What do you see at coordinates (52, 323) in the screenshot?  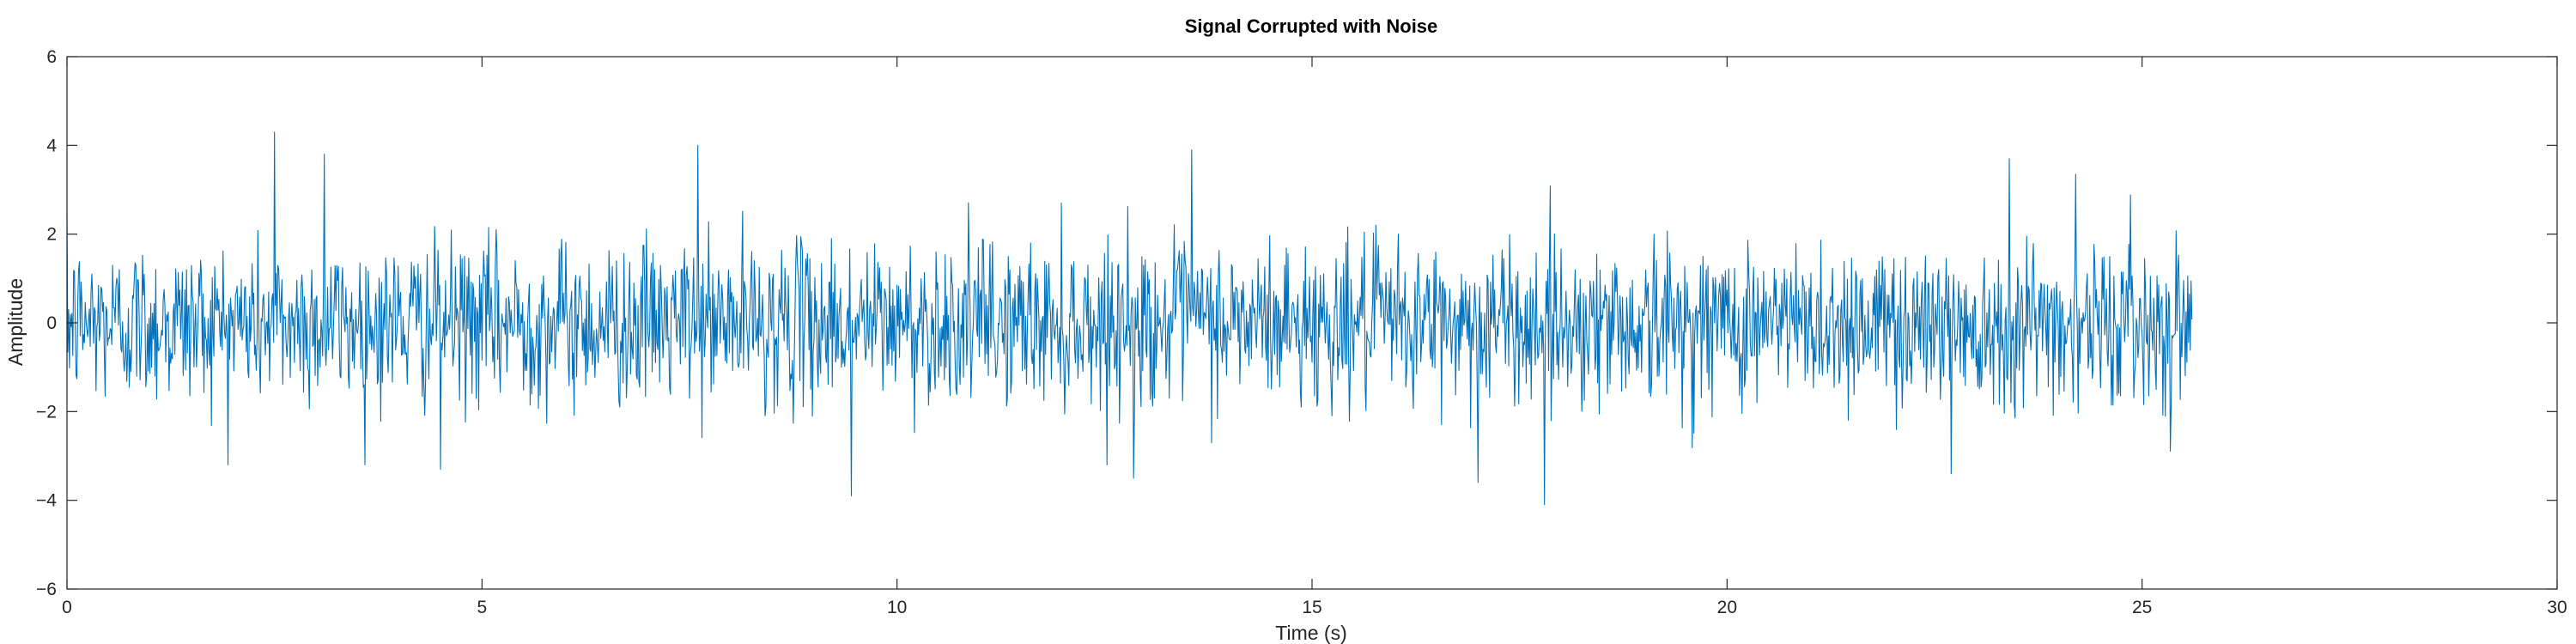 I see `y-tick-label: 0` at bounding box center [52, 323].